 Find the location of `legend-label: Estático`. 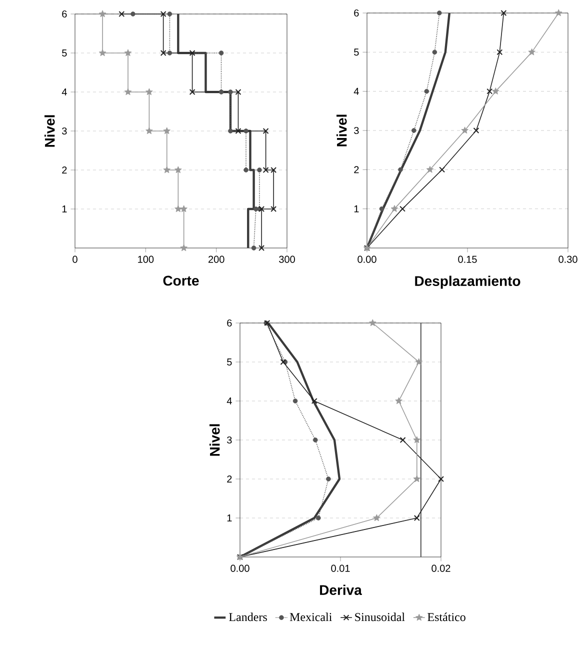

legend-label: Estático is located at coordinates (447, 617).